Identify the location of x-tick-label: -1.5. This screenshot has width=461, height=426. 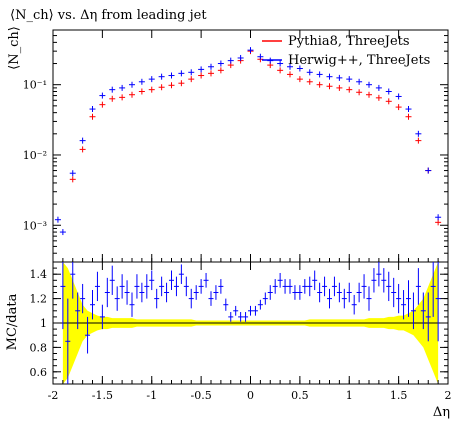
(102, 395).